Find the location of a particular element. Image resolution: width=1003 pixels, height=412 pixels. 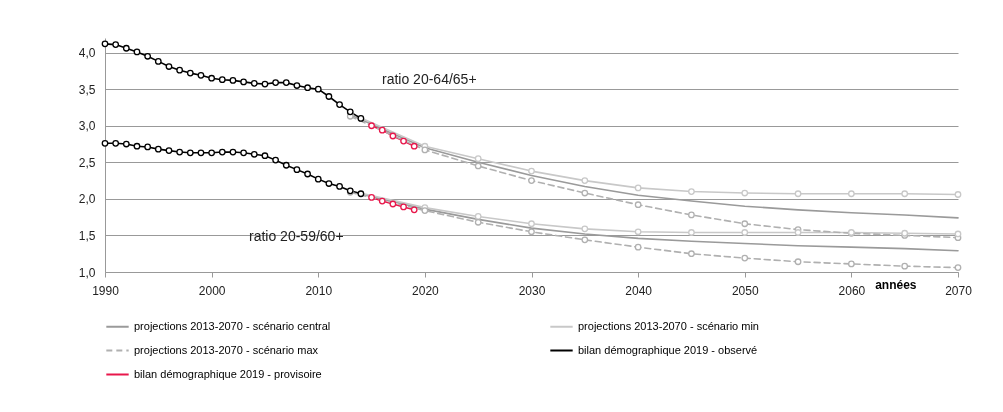

legend-label: bilan démographique 2019 - provisoire is located at coordinates (228, 373).